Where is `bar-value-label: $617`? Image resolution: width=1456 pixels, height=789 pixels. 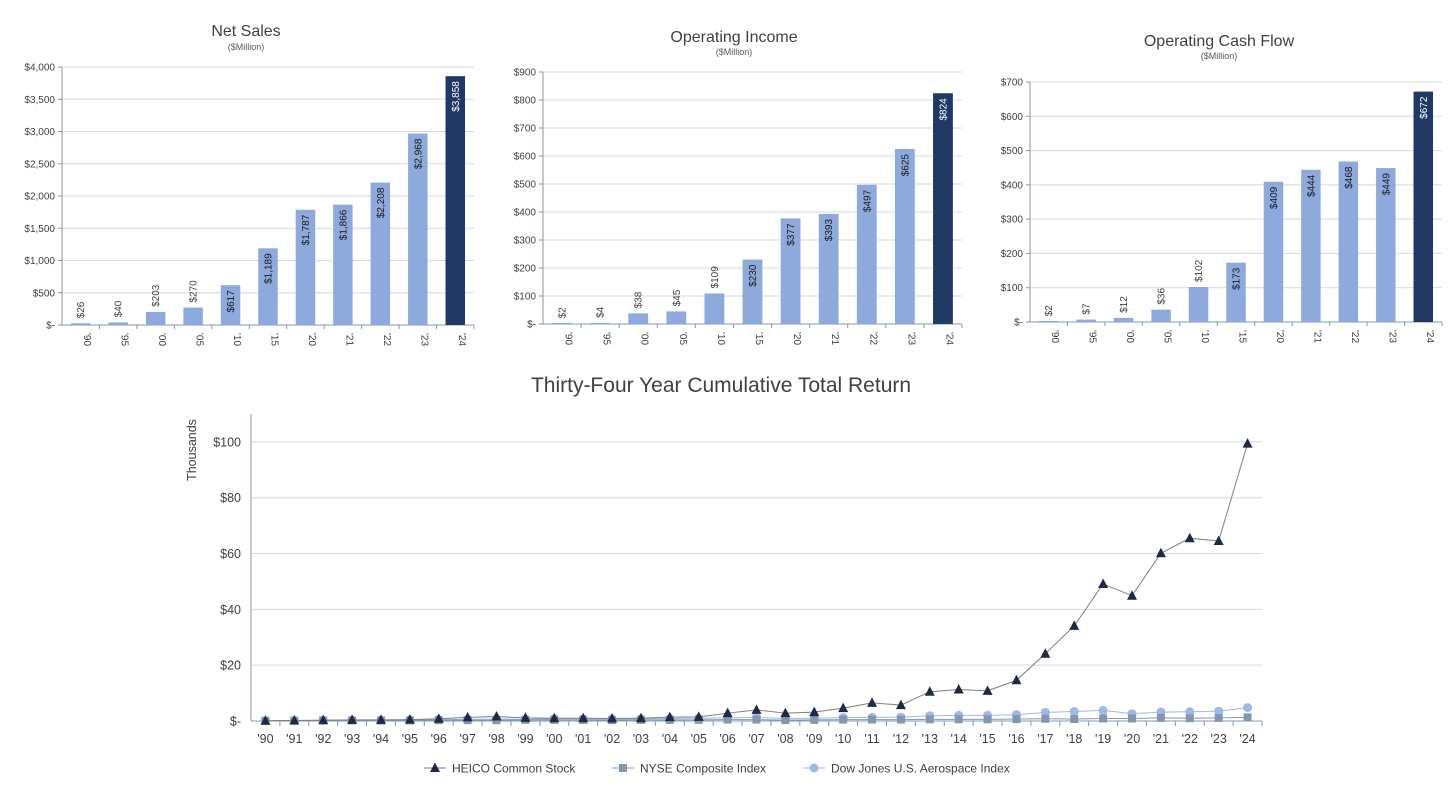
bar-value-label: $617 is located at coordinates (231, 301).